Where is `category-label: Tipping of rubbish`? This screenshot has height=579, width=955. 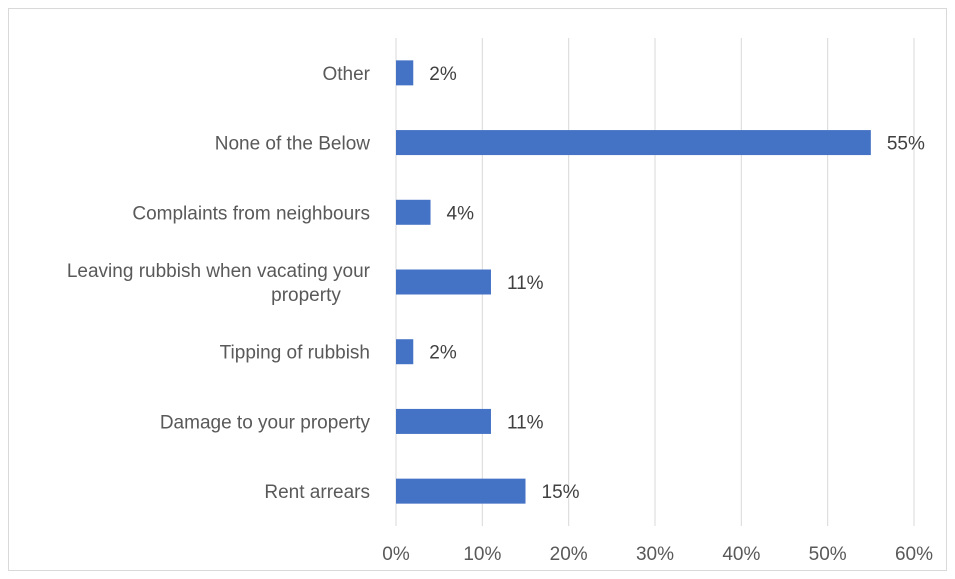 category-label: Tipping of rubbish is located at coordinates (295, 353).